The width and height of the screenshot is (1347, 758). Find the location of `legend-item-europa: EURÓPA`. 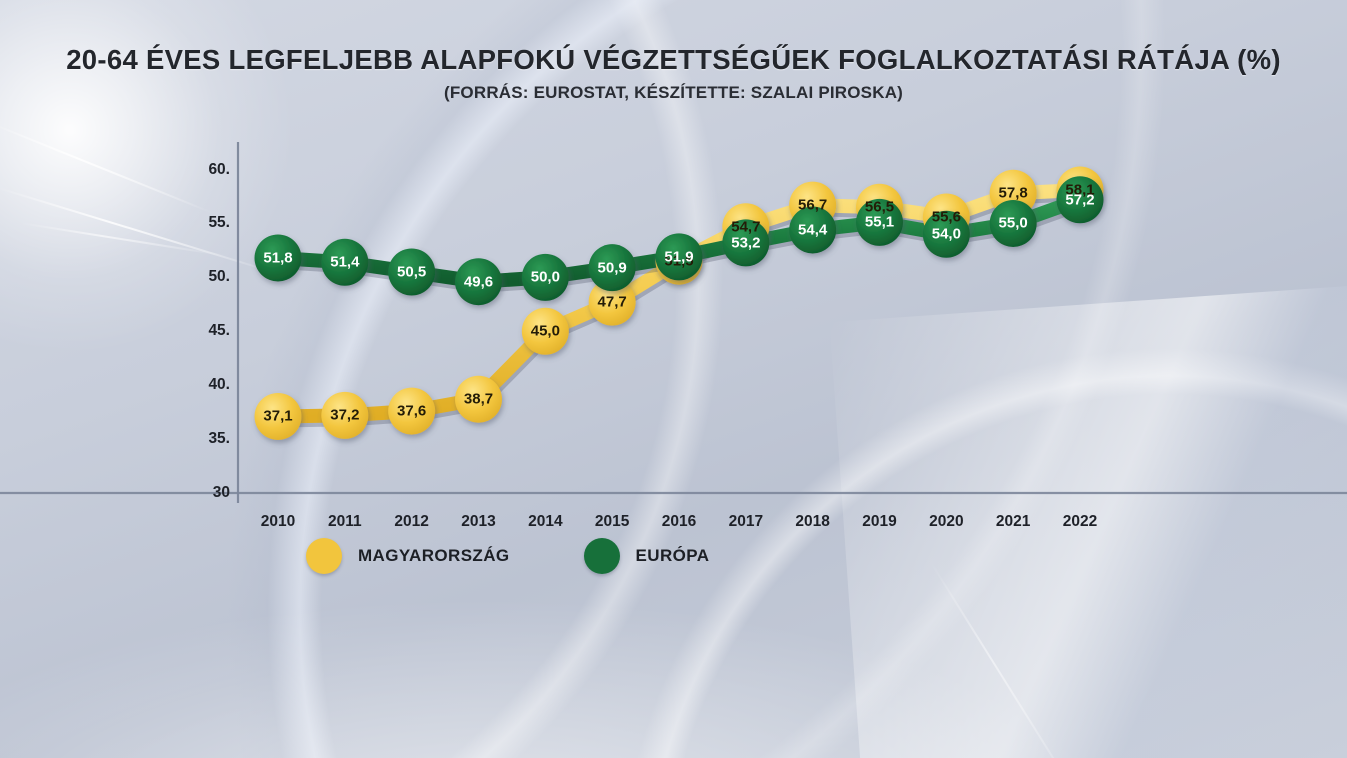

legend-item-europa: EURÓPA is located at coordinates (646, 556).